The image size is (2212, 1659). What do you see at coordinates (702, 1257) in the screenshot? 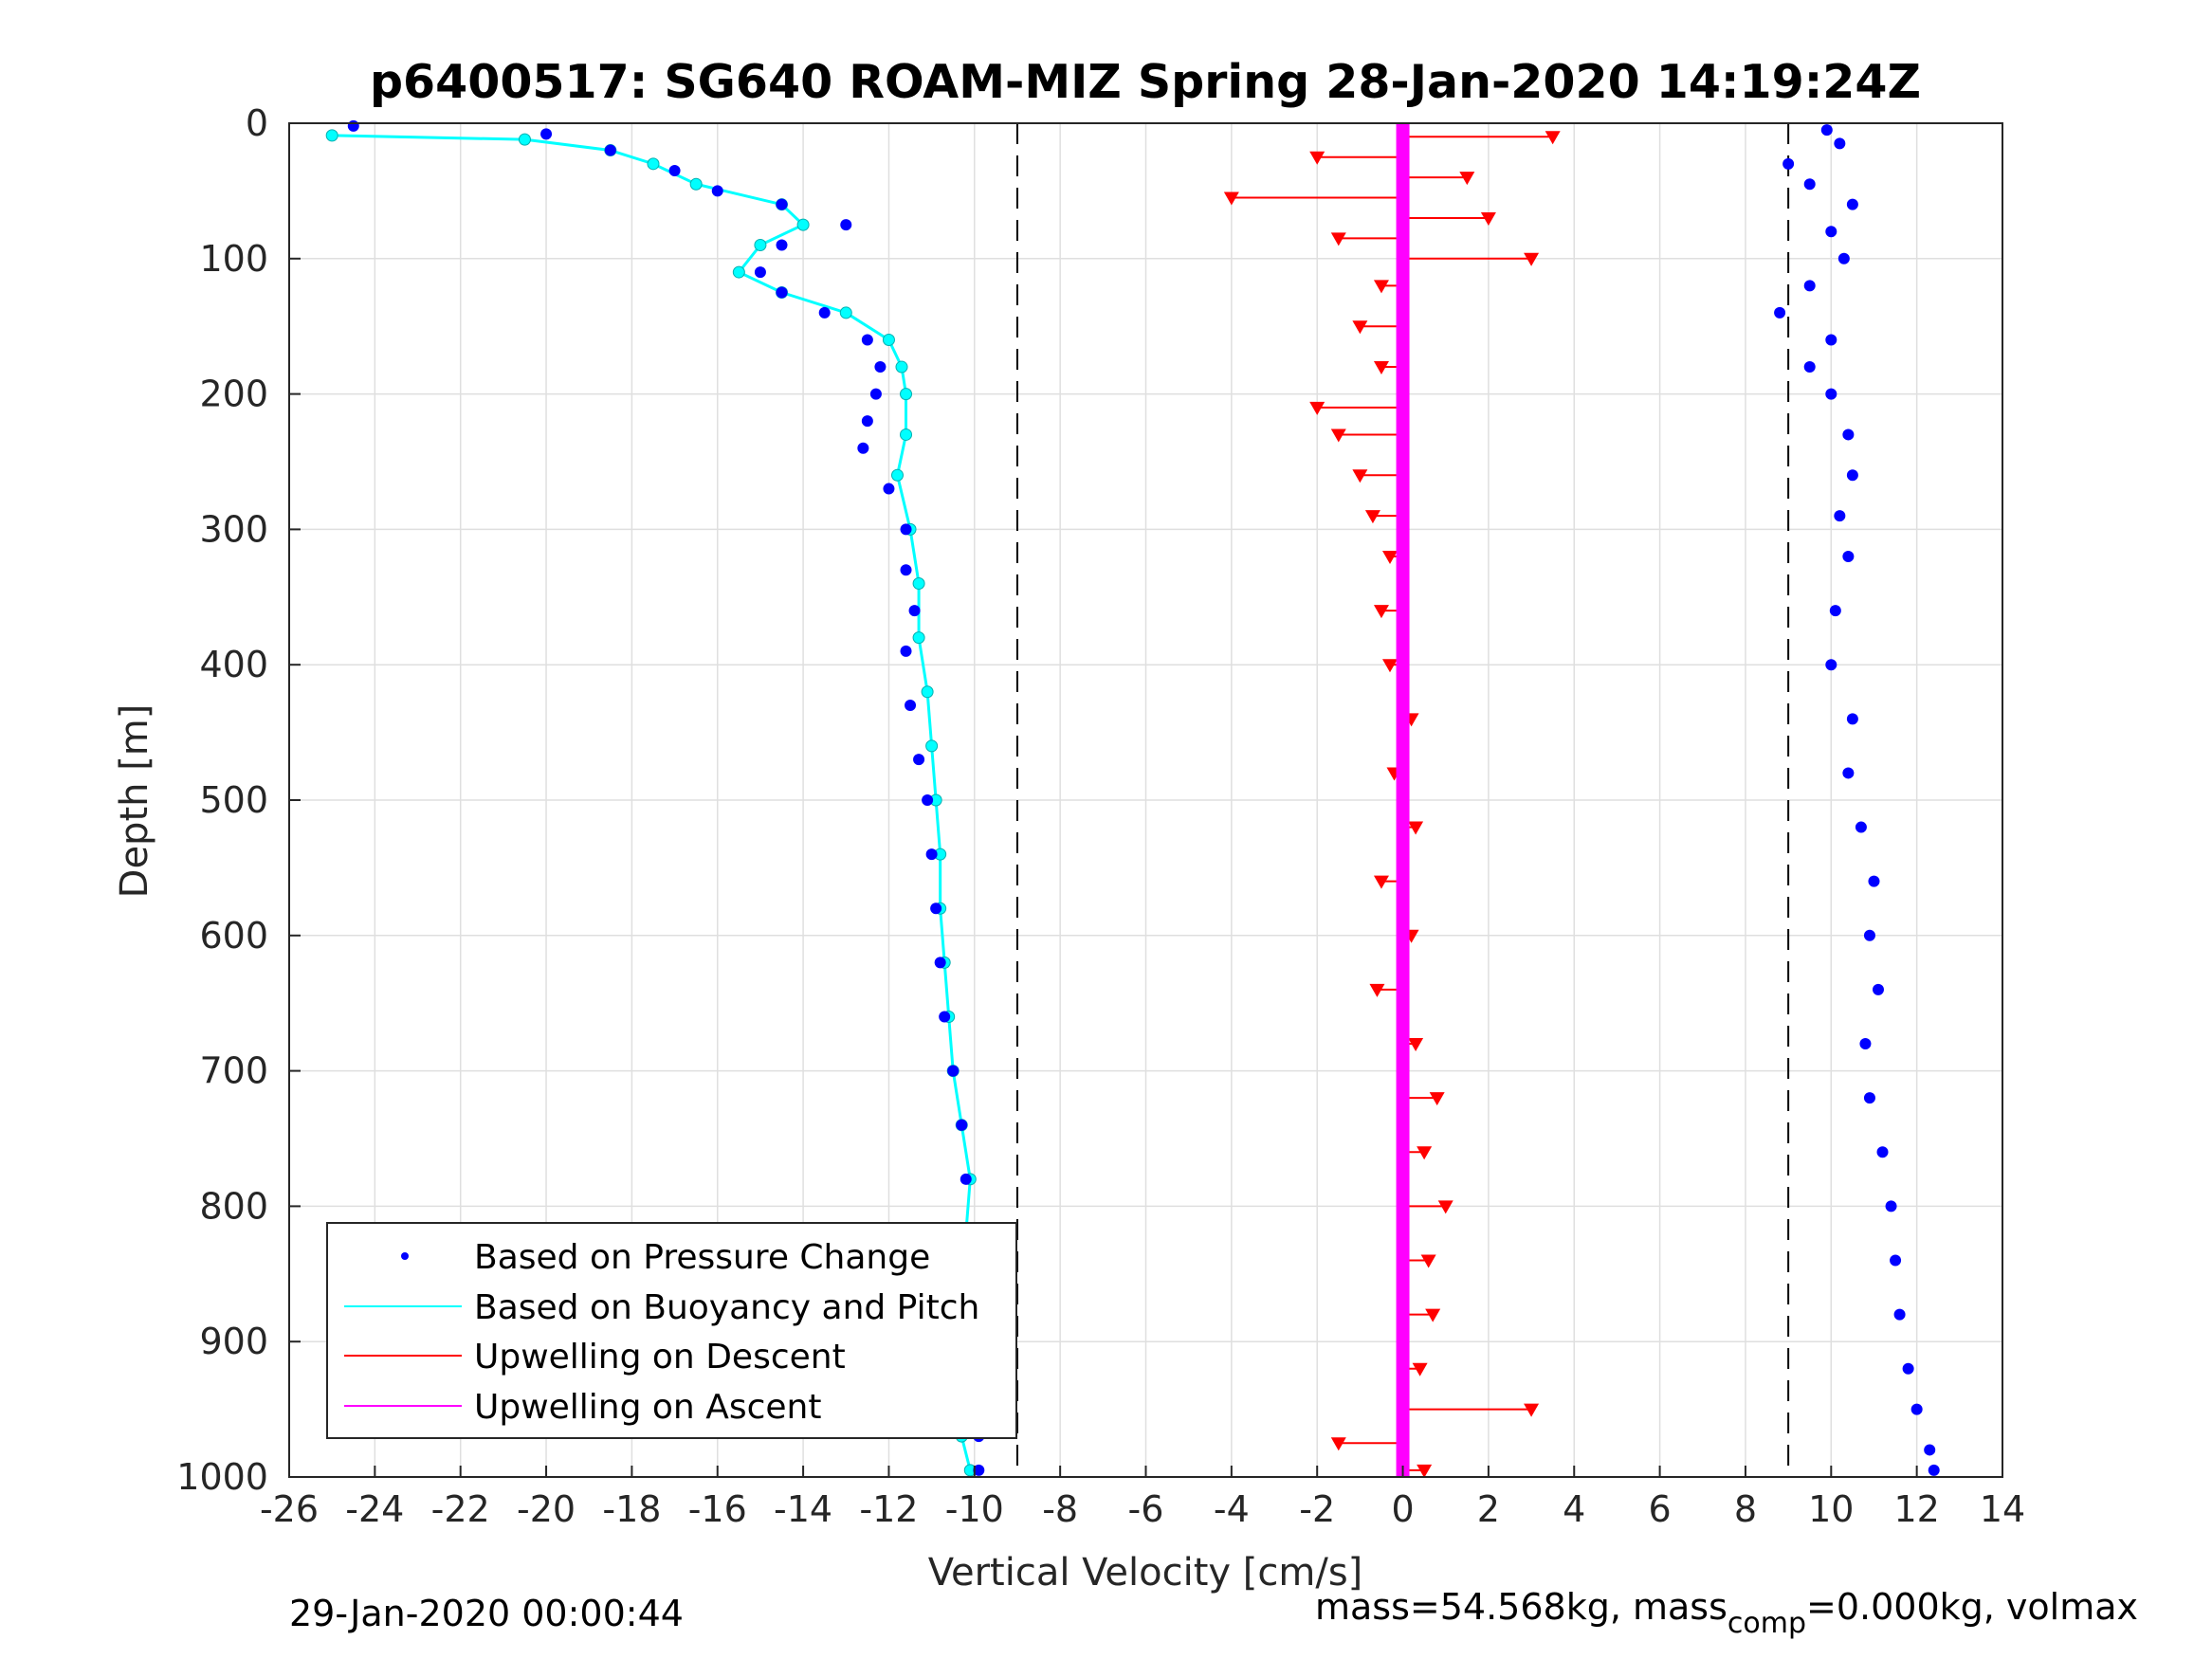
I see `legend-label-pressure: Based on Pressure Change` at bounding box center [702, 1257].